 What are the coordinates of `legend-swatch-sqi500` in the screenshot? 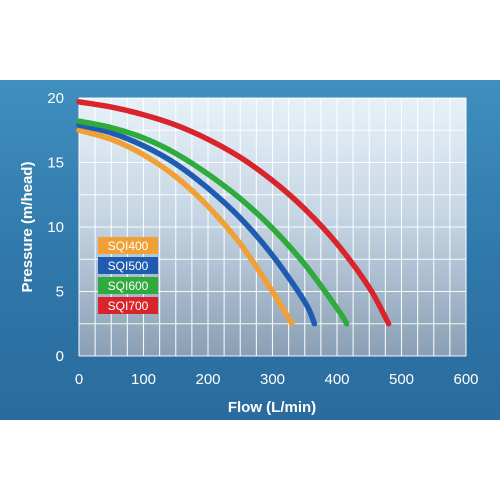 It's located at (128, 265).